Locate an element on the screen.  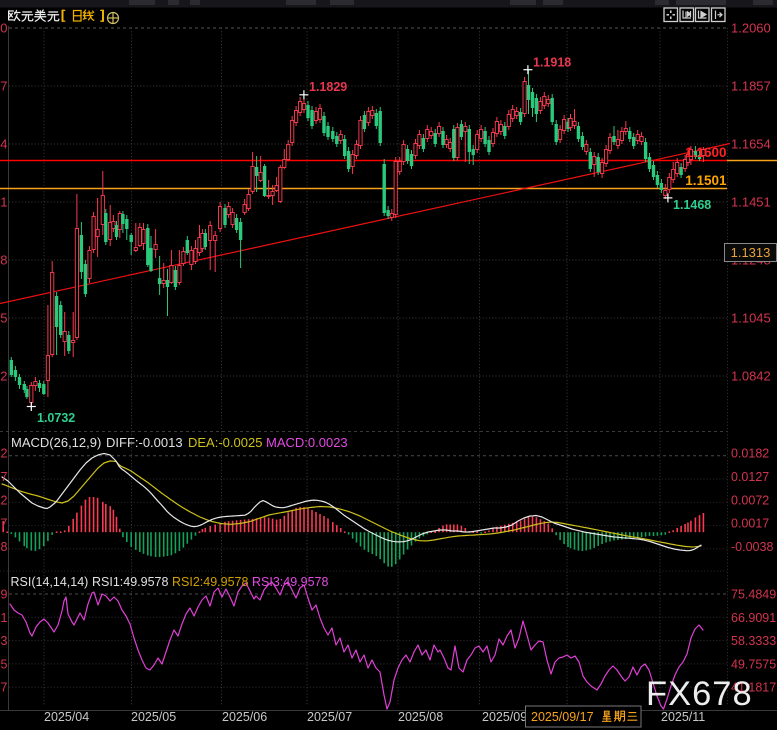
svg-text: 1.1248 is located at coordinates (4, 260).